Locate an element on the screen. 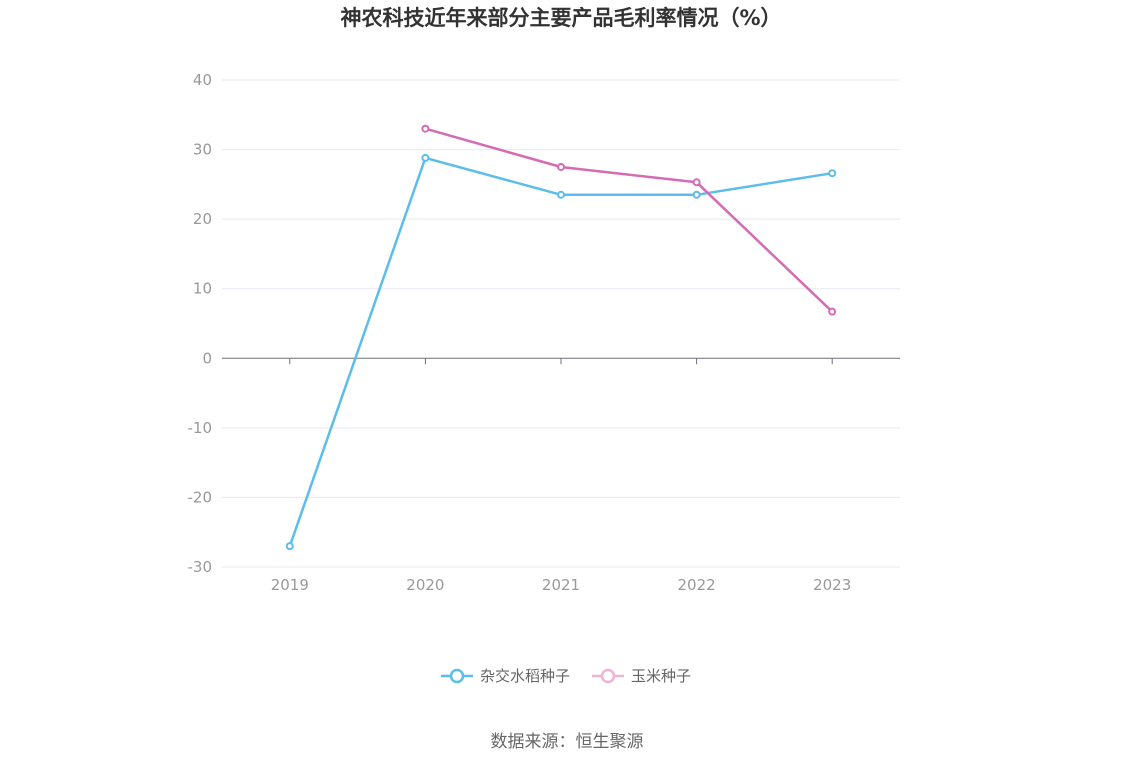 This screenshot has width=1134, height=766. y-tick-label: 40 is located at coordinates (202, 80).